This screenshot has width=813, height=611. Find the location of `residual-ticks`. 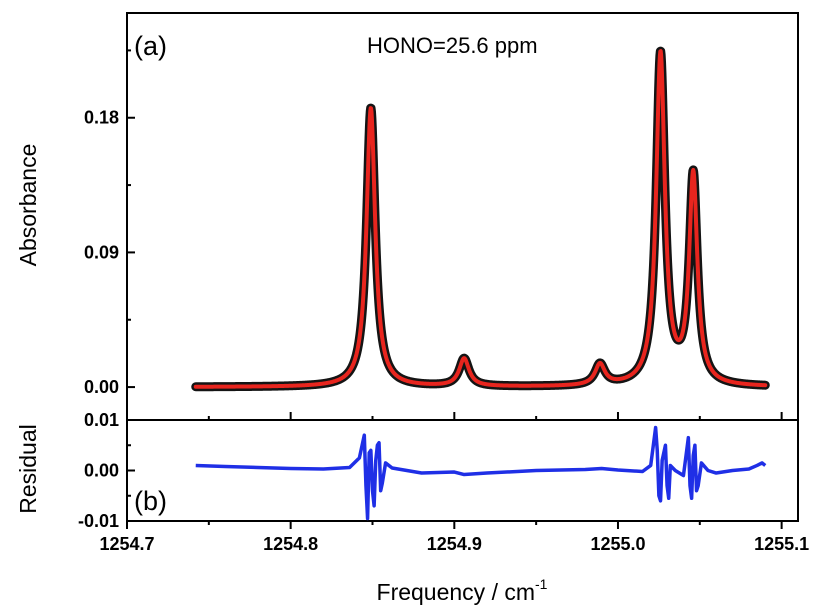

residual-ticks is located at coordinates (454, 474).